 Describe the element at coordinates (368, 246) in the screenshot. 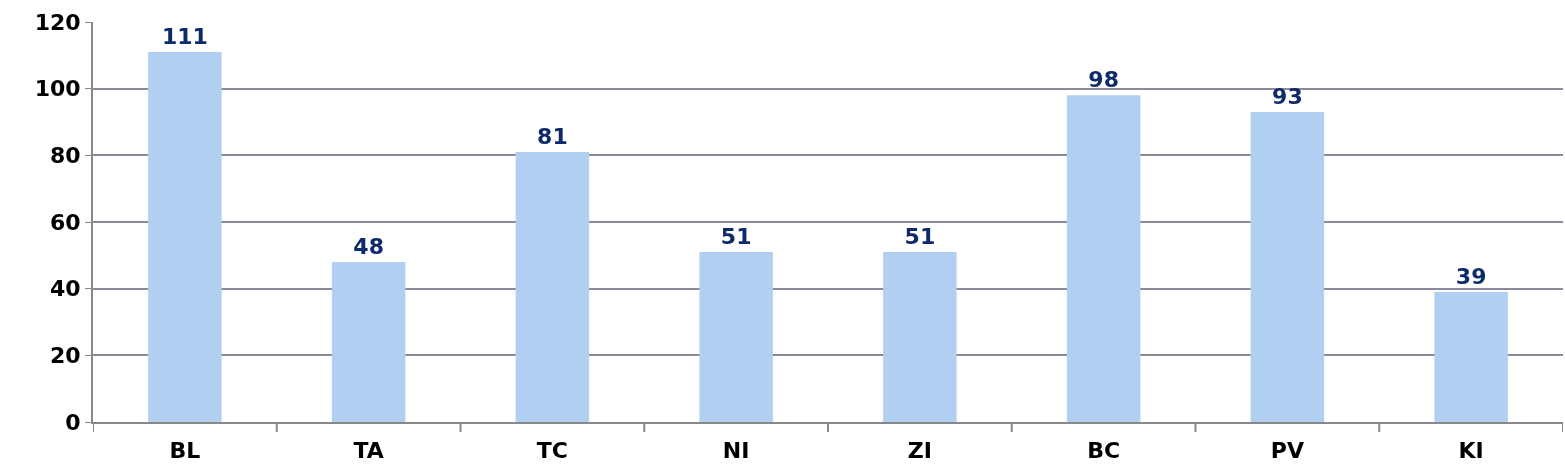

I see `data-label: 48` at that location.